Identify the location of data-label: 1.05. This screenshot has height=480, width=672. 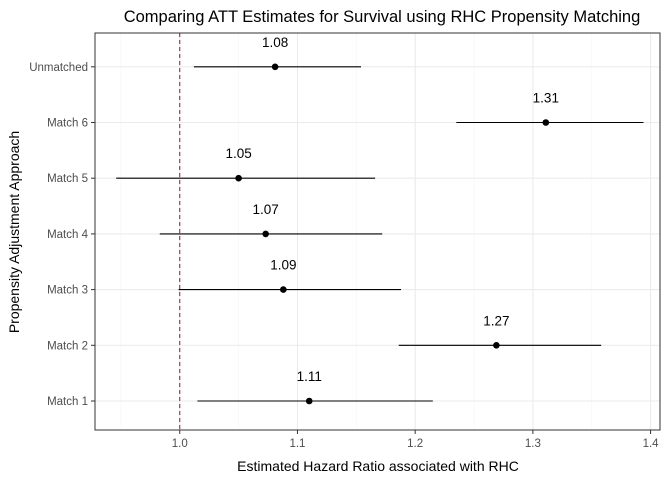
(238, 153).